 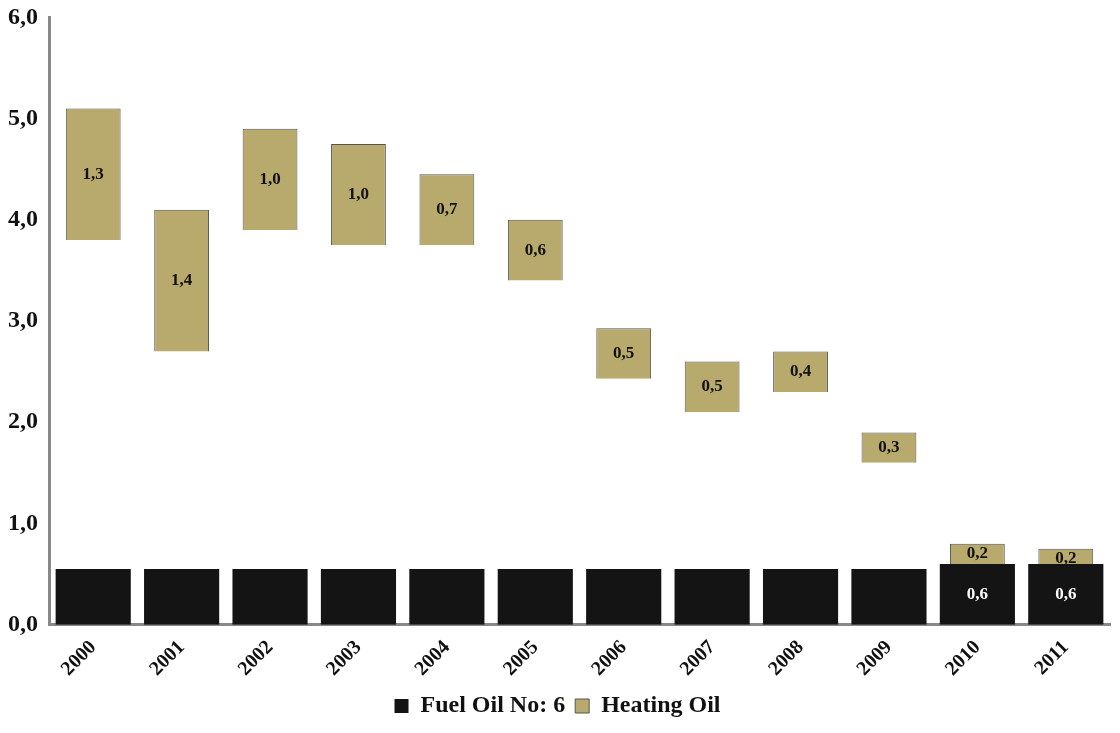 What do you see at coordinates (23, 218) in the screenshot?
I see `y-tick-label: 4,0` at bounding box center [23, 218].